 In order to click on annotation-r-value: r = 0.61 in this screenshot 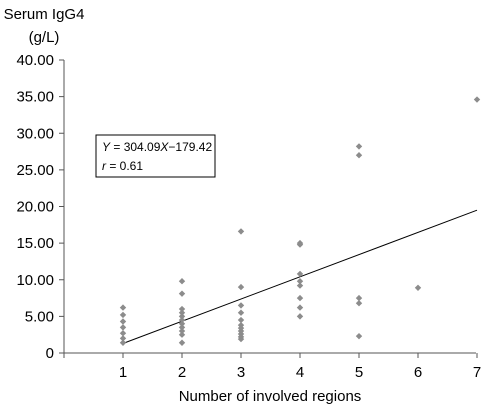, I will do `click(122, 166)`.